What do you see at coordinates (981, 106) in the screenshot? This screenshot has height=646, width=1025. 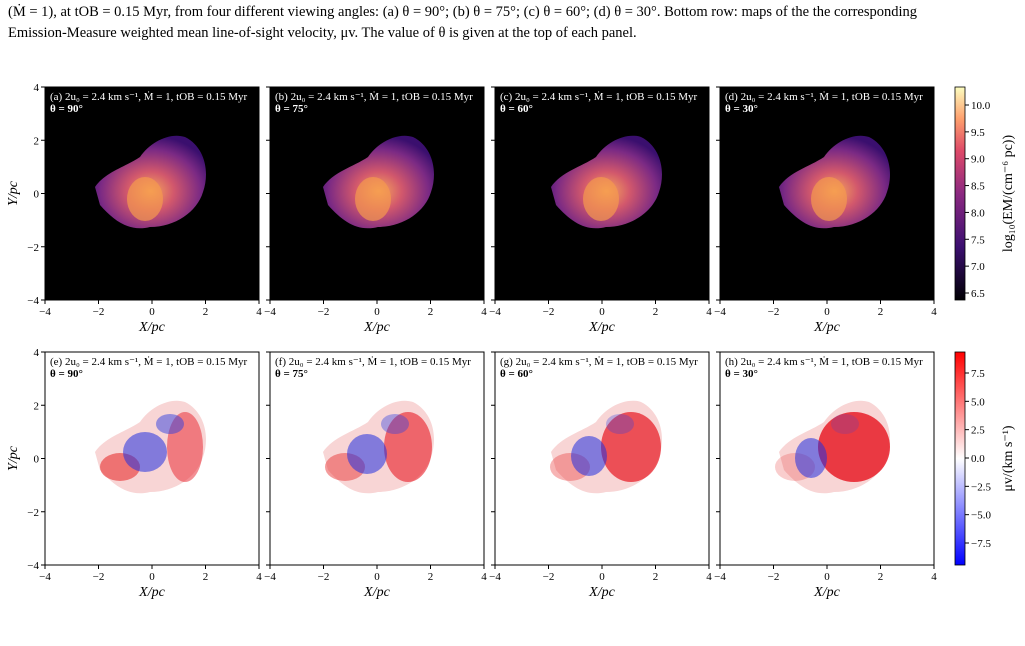 I see `colorbar-tick-label: 10.0` at bounding box center [981, 106].